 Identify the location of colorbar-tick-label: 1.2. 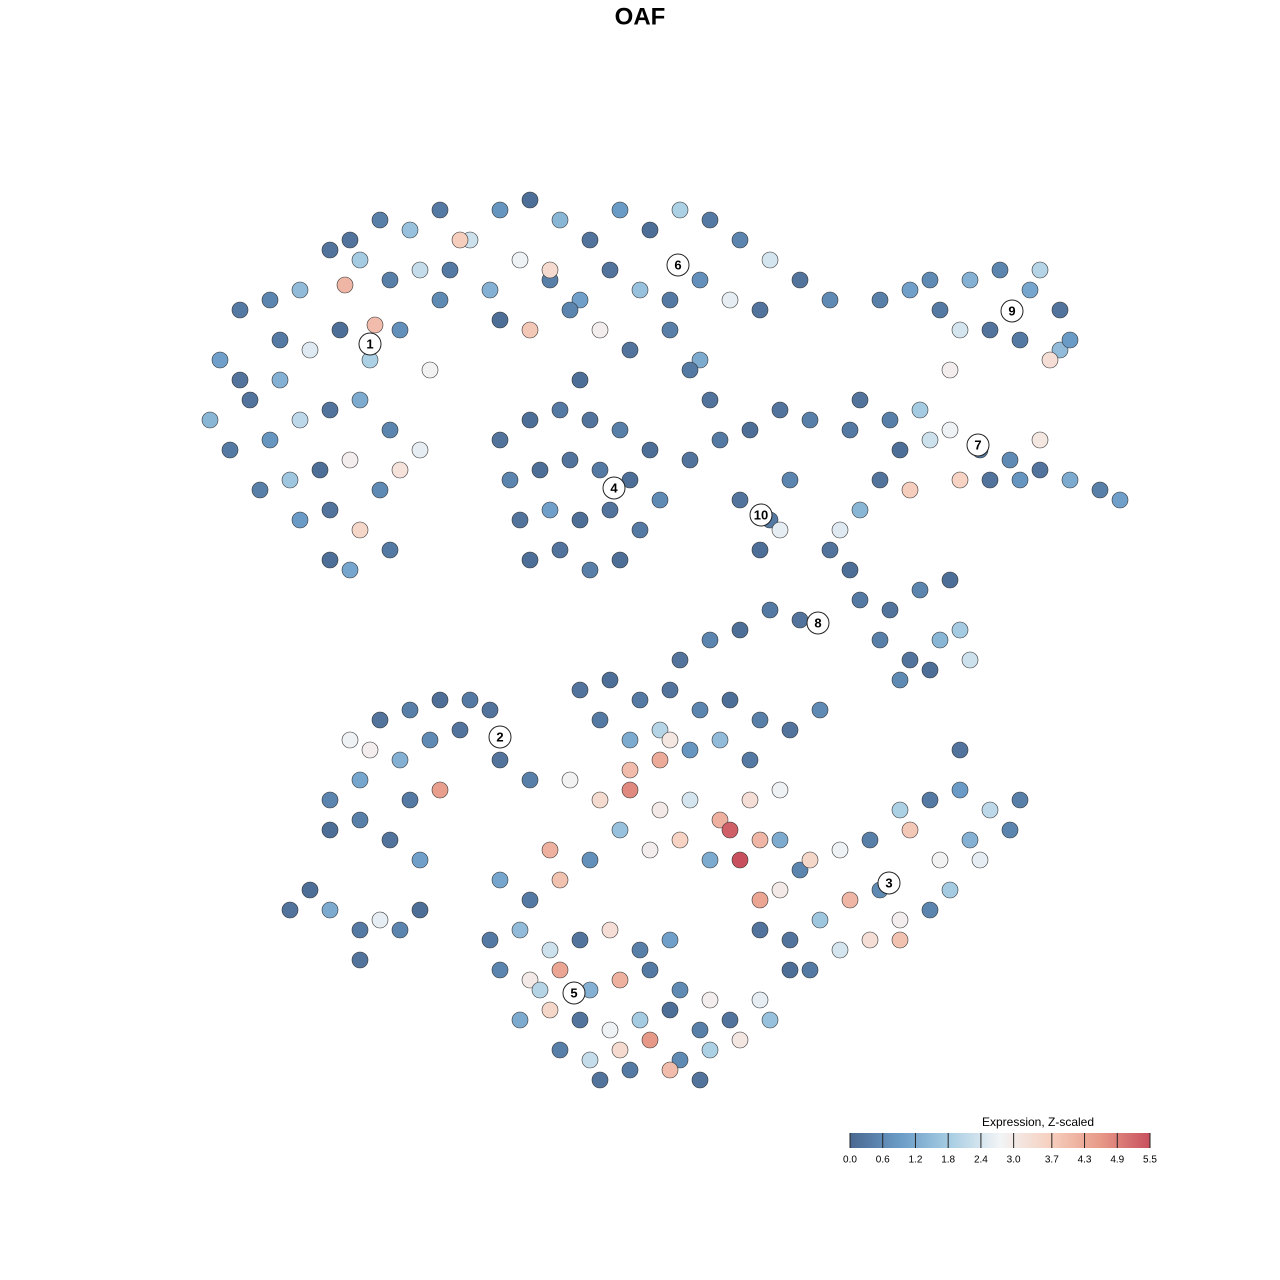
(916, 1160).